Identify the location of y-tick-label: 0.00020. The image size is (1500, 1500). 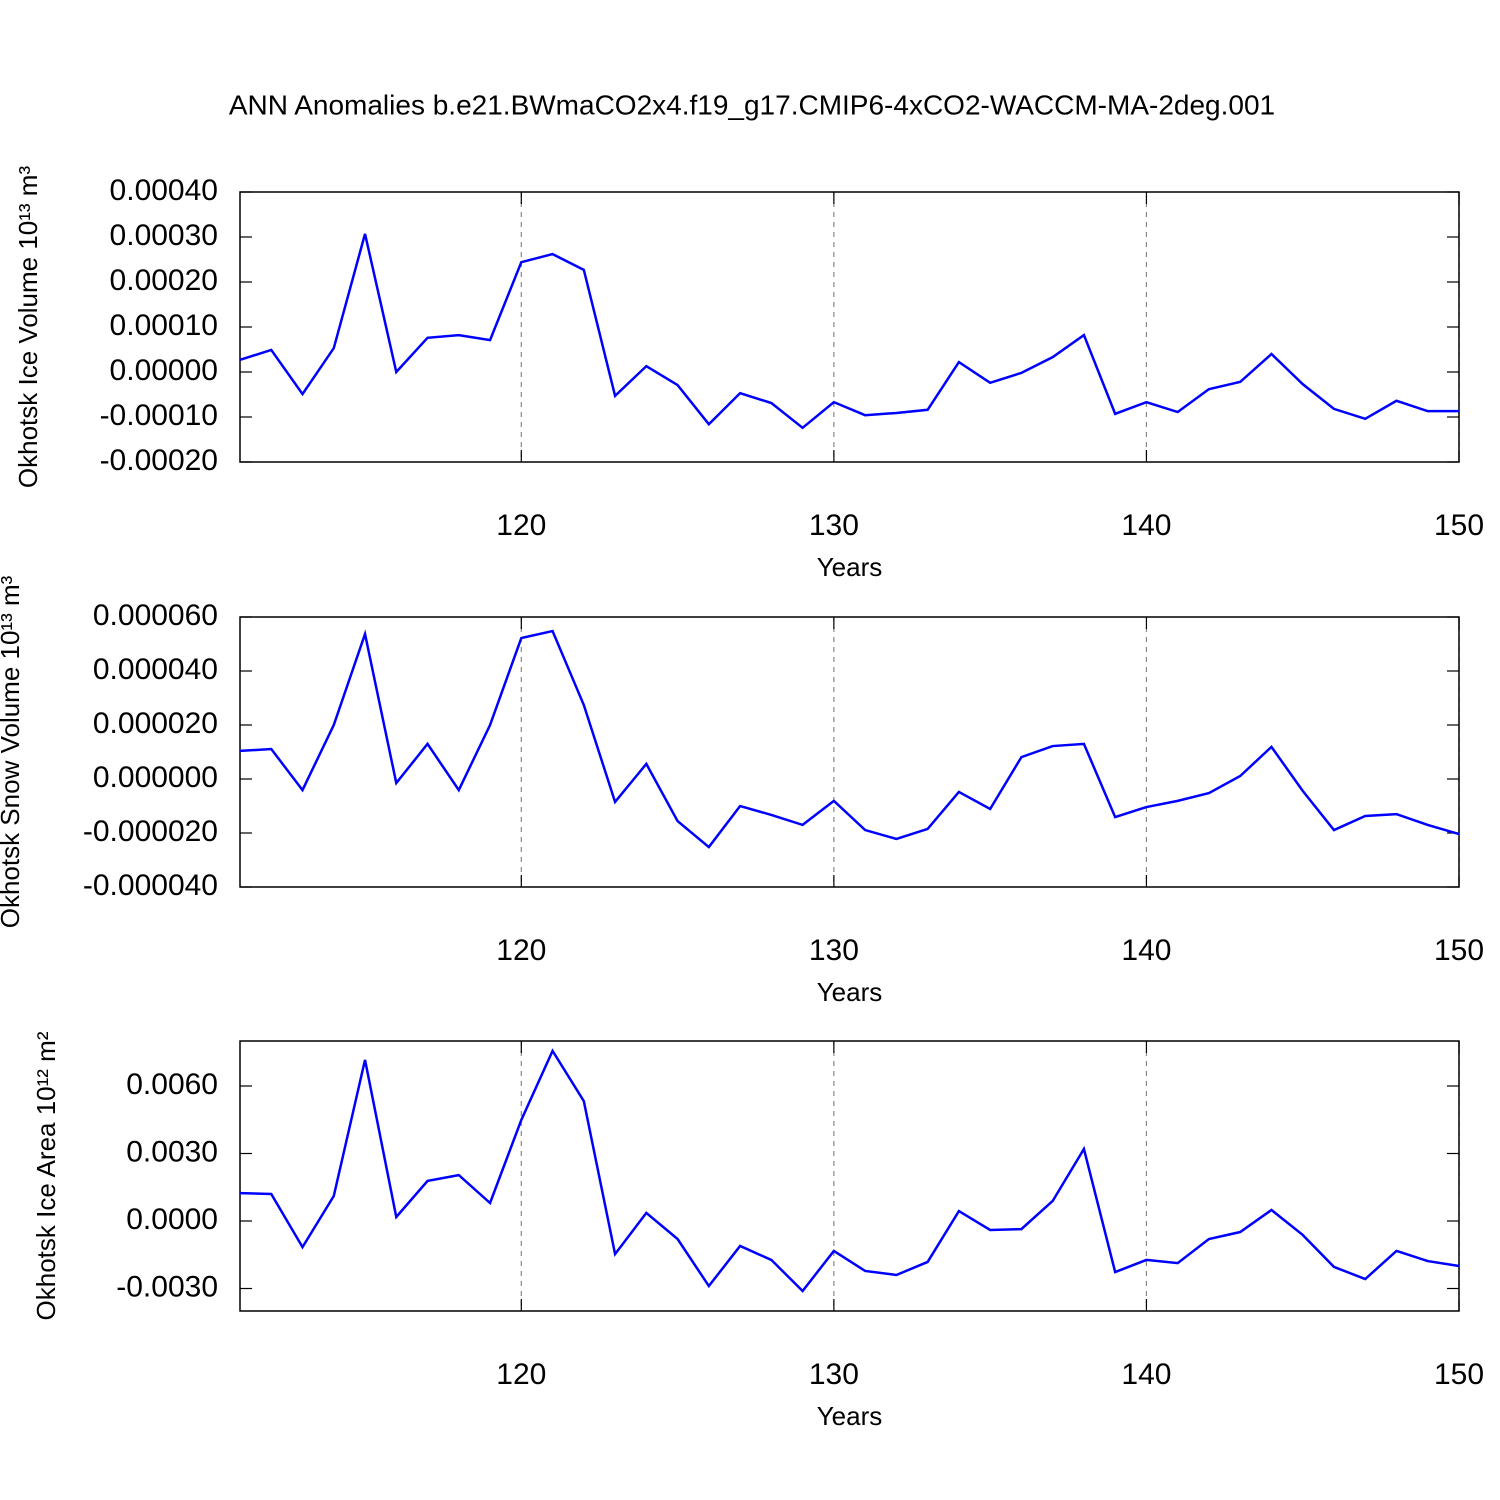
(164, 280).